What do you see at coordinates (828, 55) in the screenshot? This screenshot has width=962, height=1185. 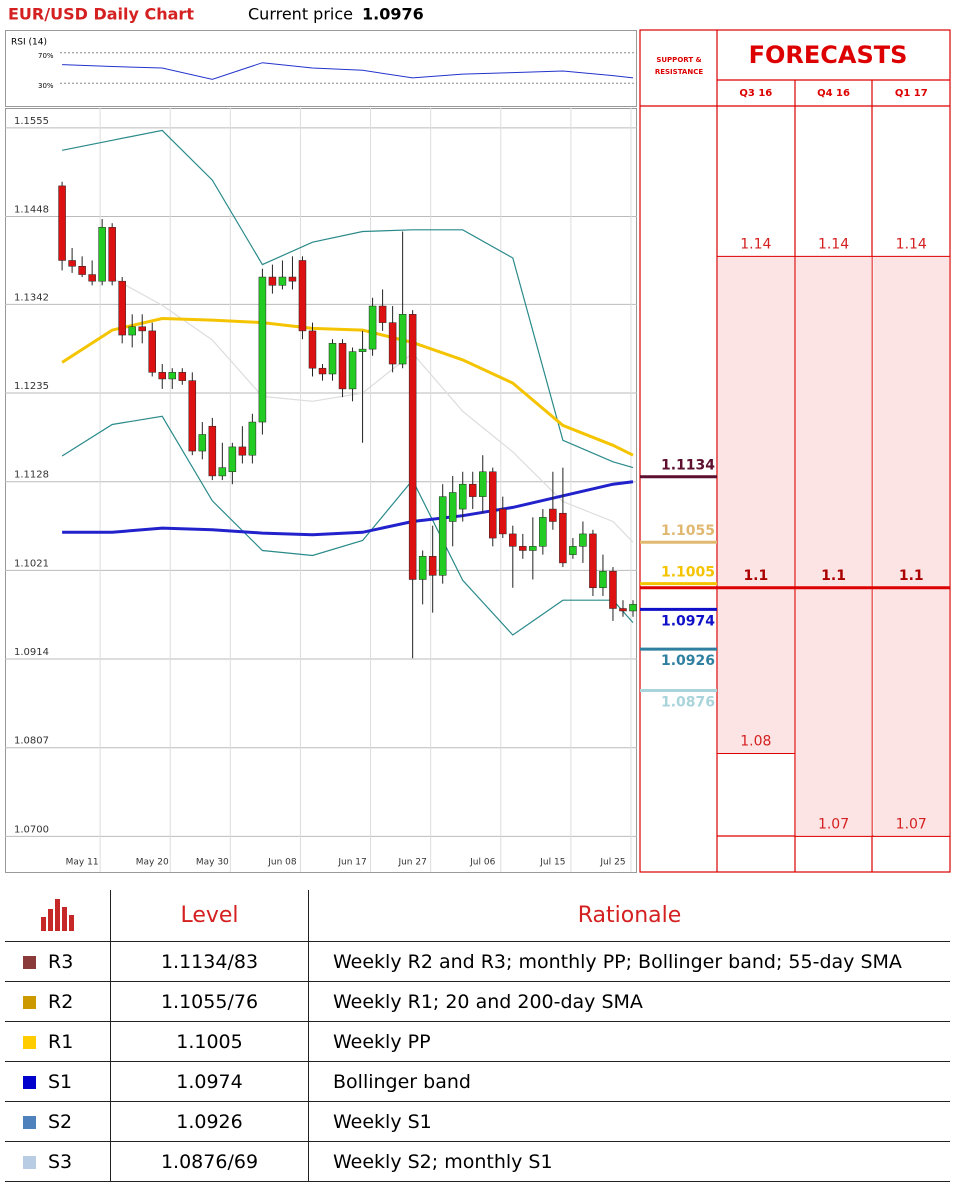 I see `forecasts-title: FORECASTS` at bounding box center [828, 55].